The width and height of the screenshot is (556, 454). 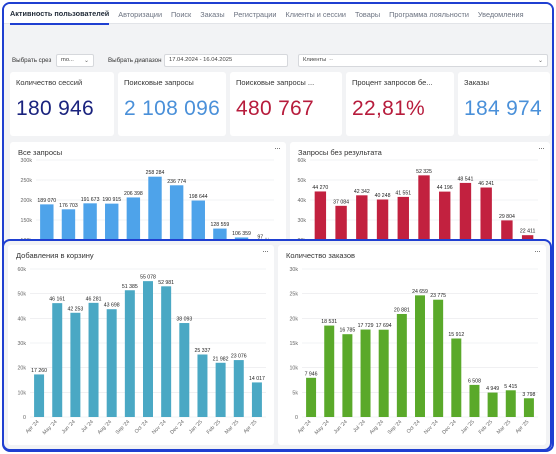 I want to click on tab-notifications: Уведомления, so click(x=500, y=14).